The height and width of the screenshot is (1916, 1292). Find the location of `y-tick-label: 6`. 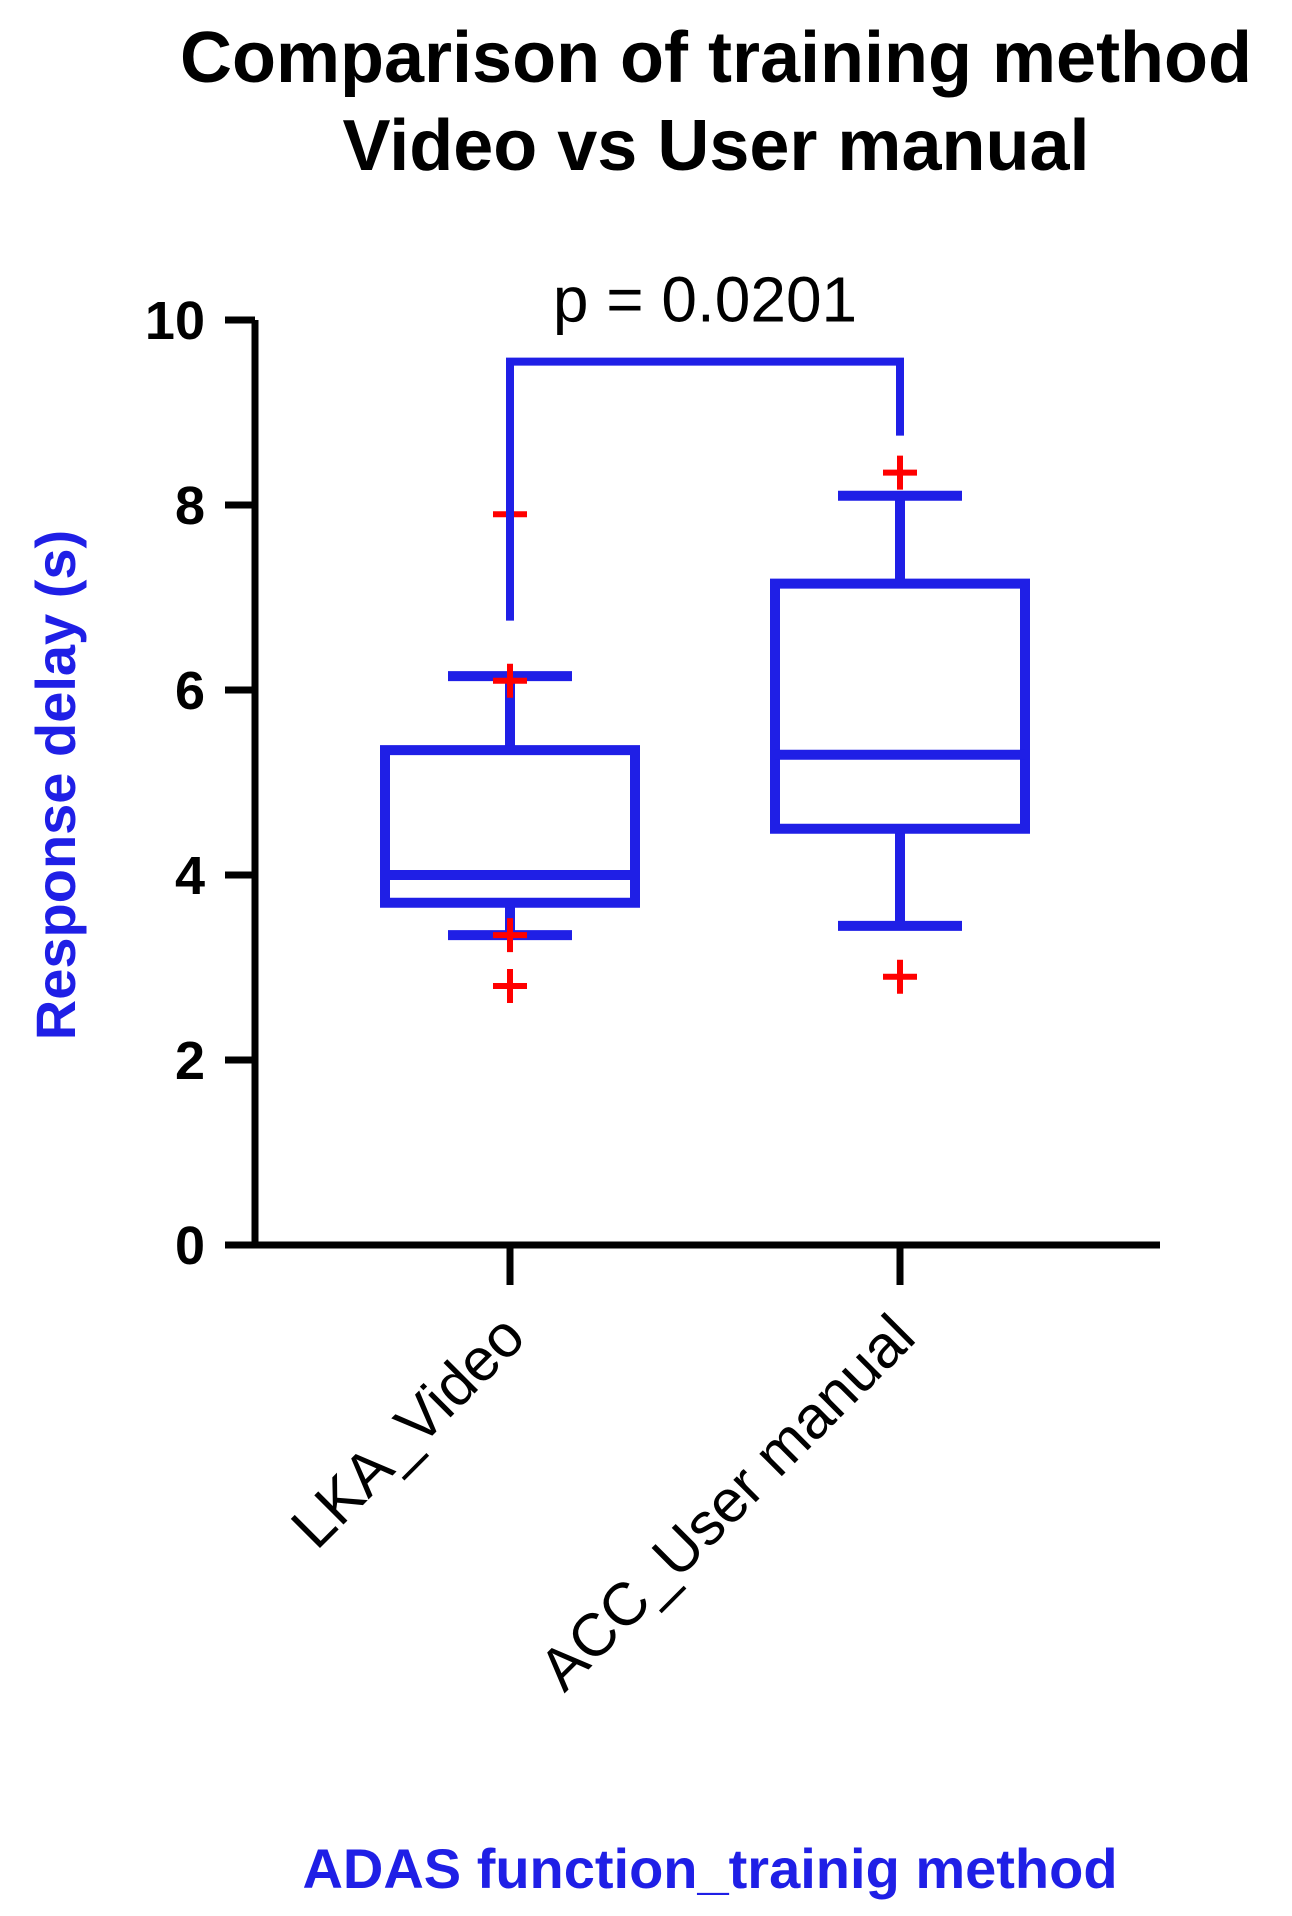

y-tick-label: 6 is located at coordinates (190, 691).